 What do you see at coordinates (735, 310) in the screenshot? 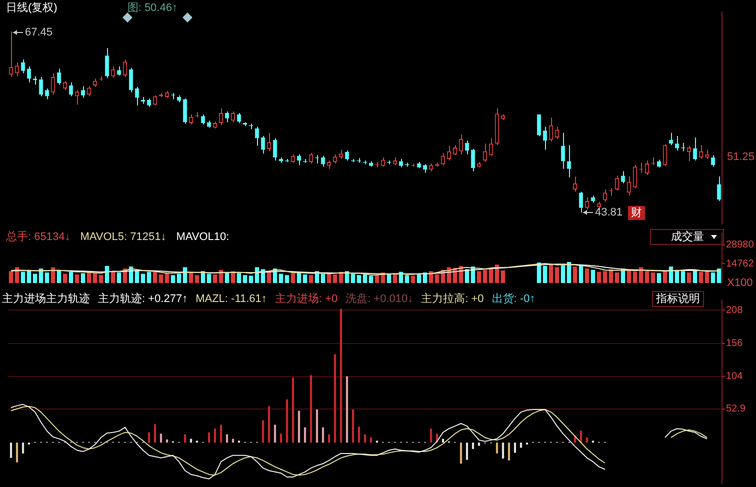
I see `y-tick-label: 208` at bounding box center [735, 310].